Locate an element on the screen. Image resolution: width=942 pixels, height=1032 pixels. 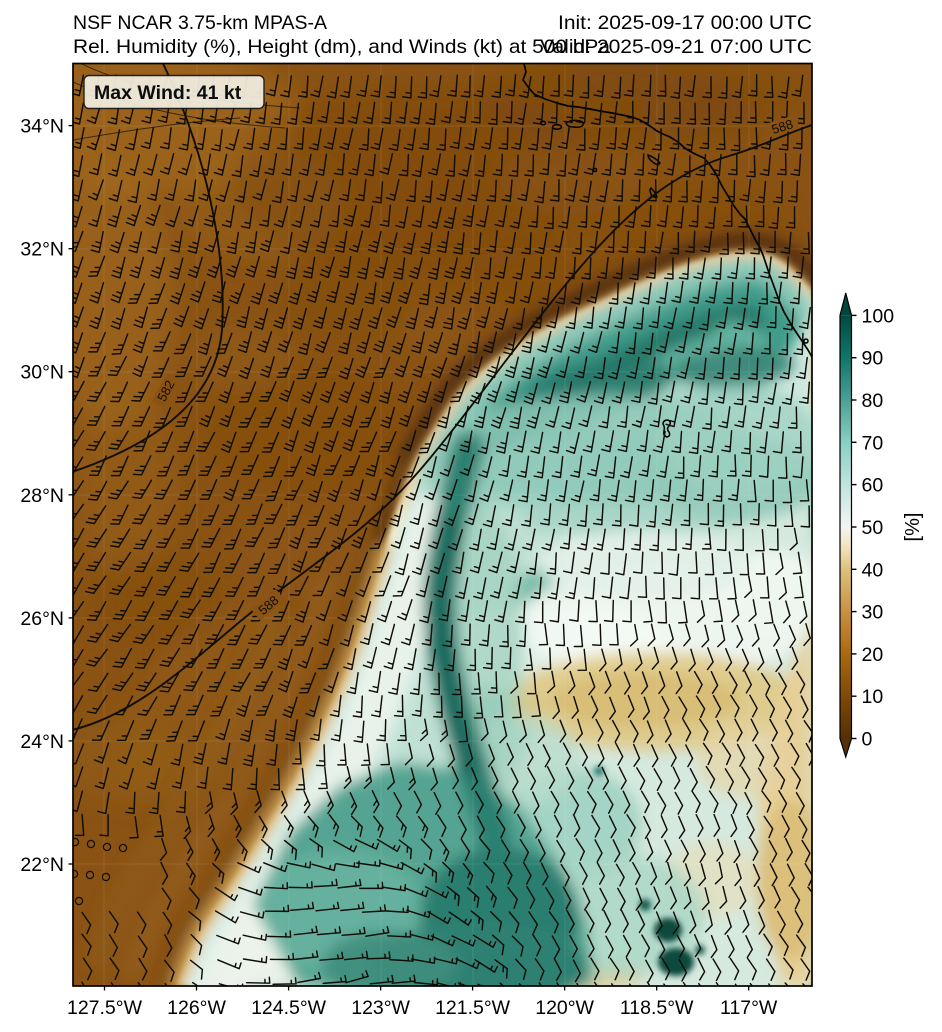
svg-text: 28°N is located at coordinates (42, 496).